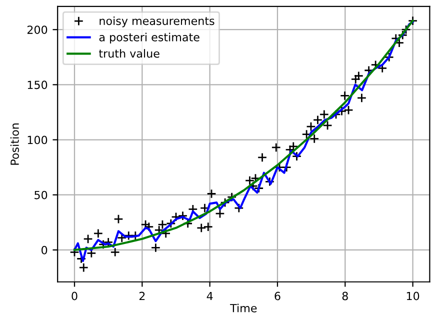 The height and width of the screenshot is (324, 443). Describe the element at coordinates (413, 296) in the screenshot. I see `x-tick-label: 10` at that location.